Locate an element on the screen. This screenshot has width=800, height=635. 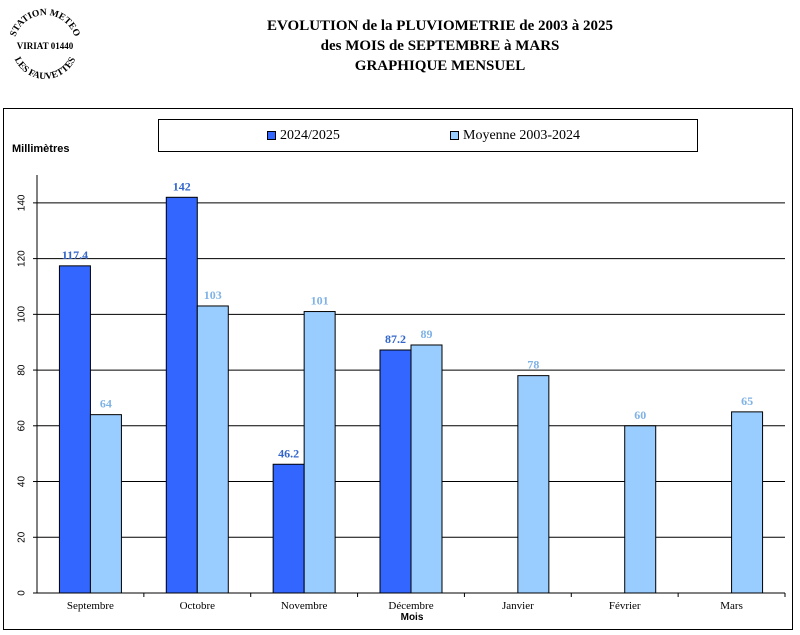
y-tick-label: 20 is located at coordinates (22, 537).